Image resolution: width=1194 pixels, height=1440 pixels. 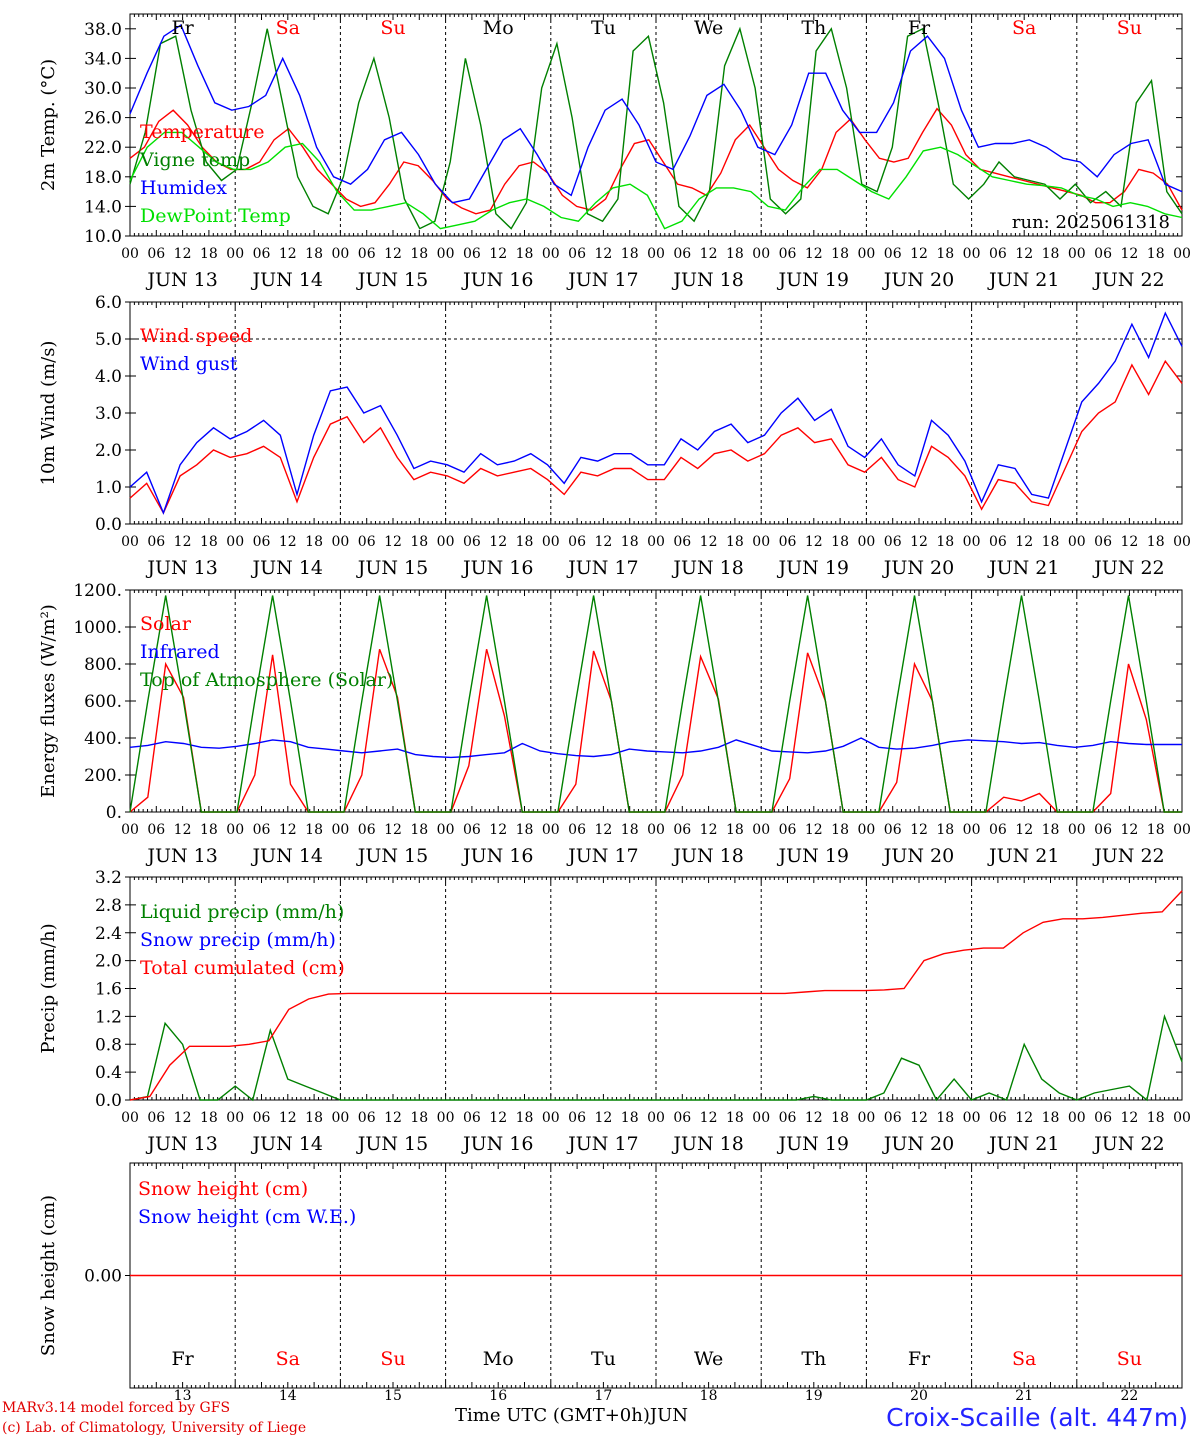 I want to click on series-line-liquid-precip-mm-h-, so click(x=656, y=1057).